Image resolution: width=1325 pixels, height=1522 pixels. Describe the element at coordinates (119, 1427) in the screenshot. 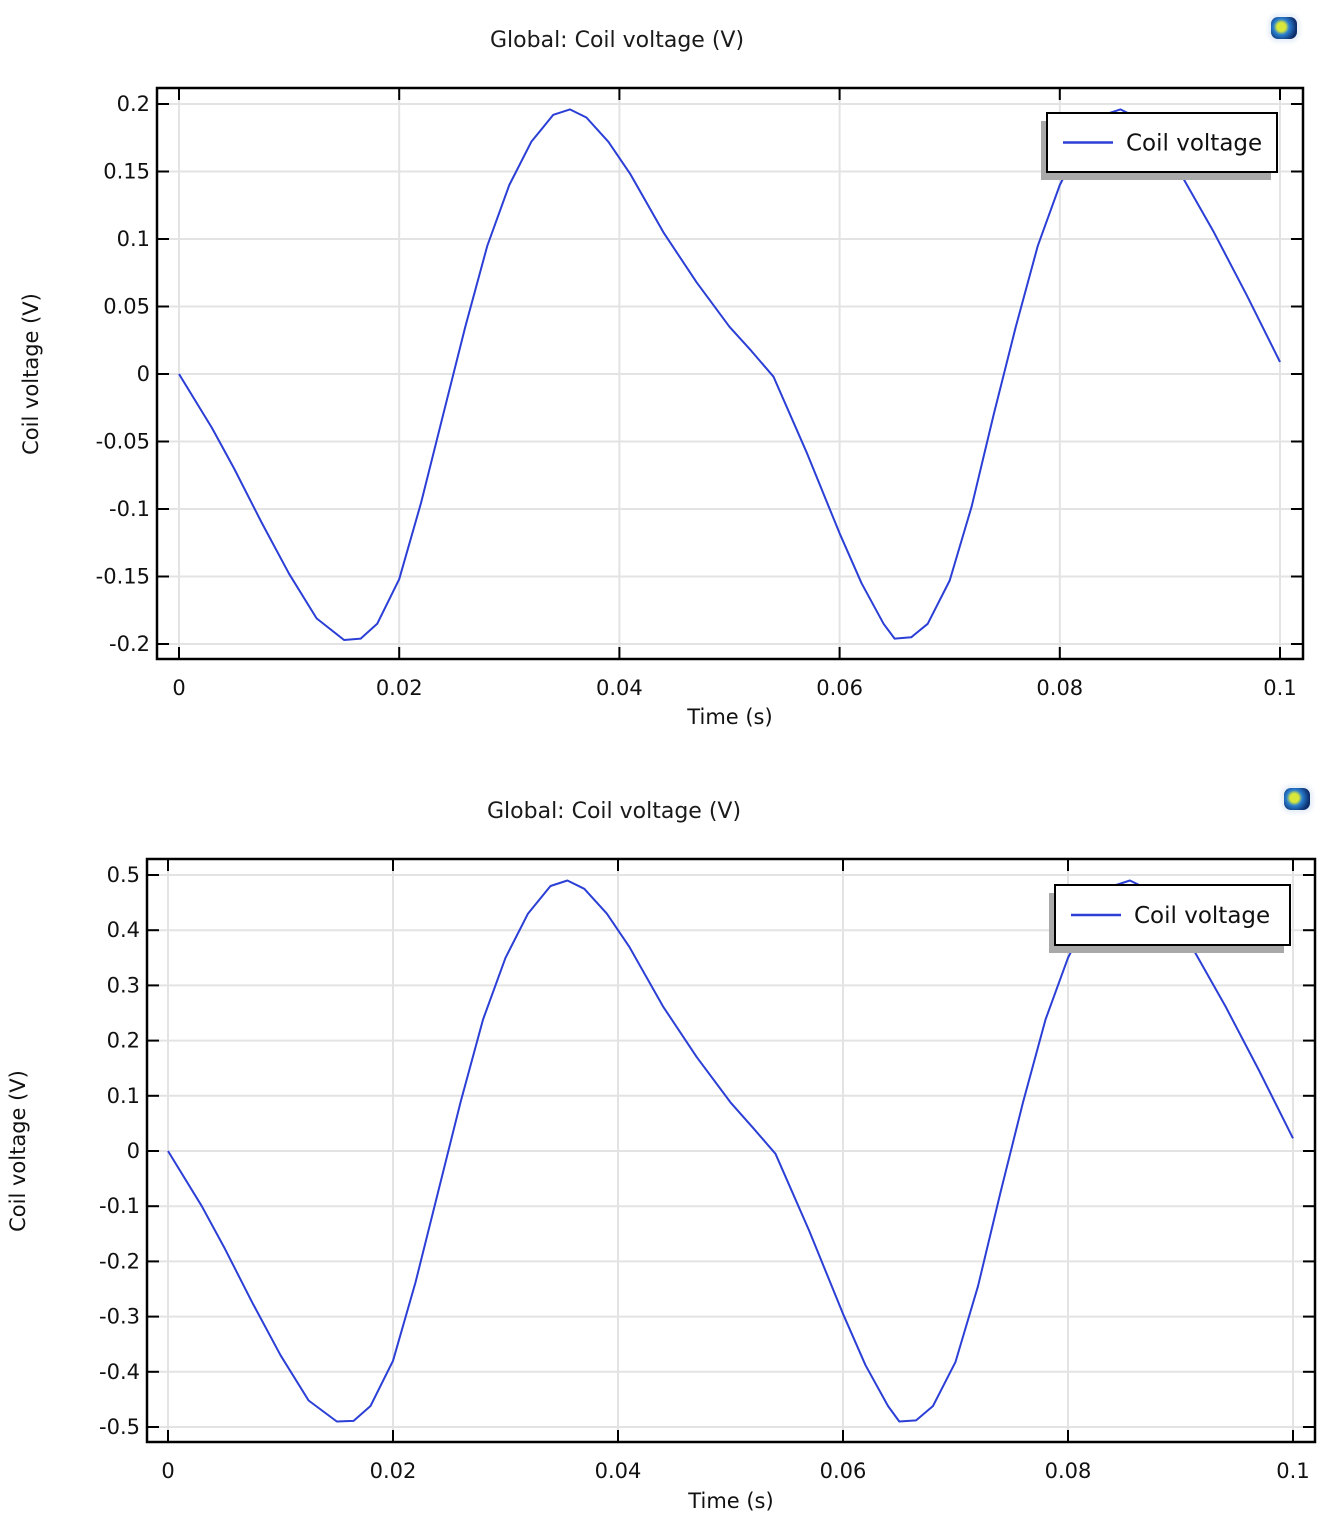

I see `y-tick-label: -0.5` at that location.